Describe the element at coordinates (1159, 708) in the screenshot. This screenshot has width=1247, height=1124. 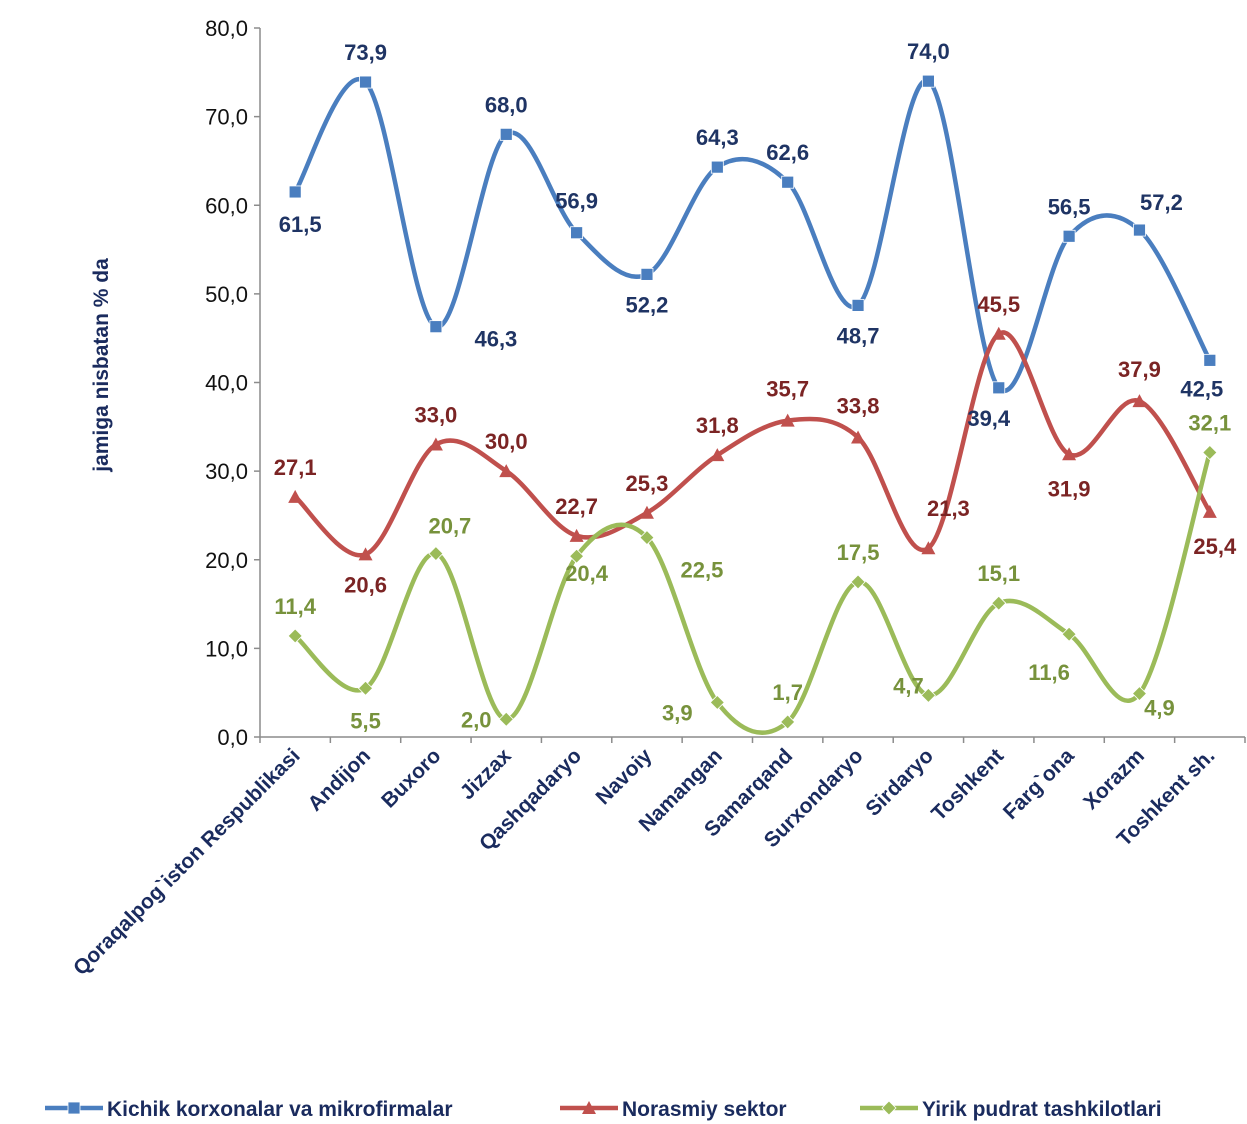
I see `data-label: 4,9` at that location.